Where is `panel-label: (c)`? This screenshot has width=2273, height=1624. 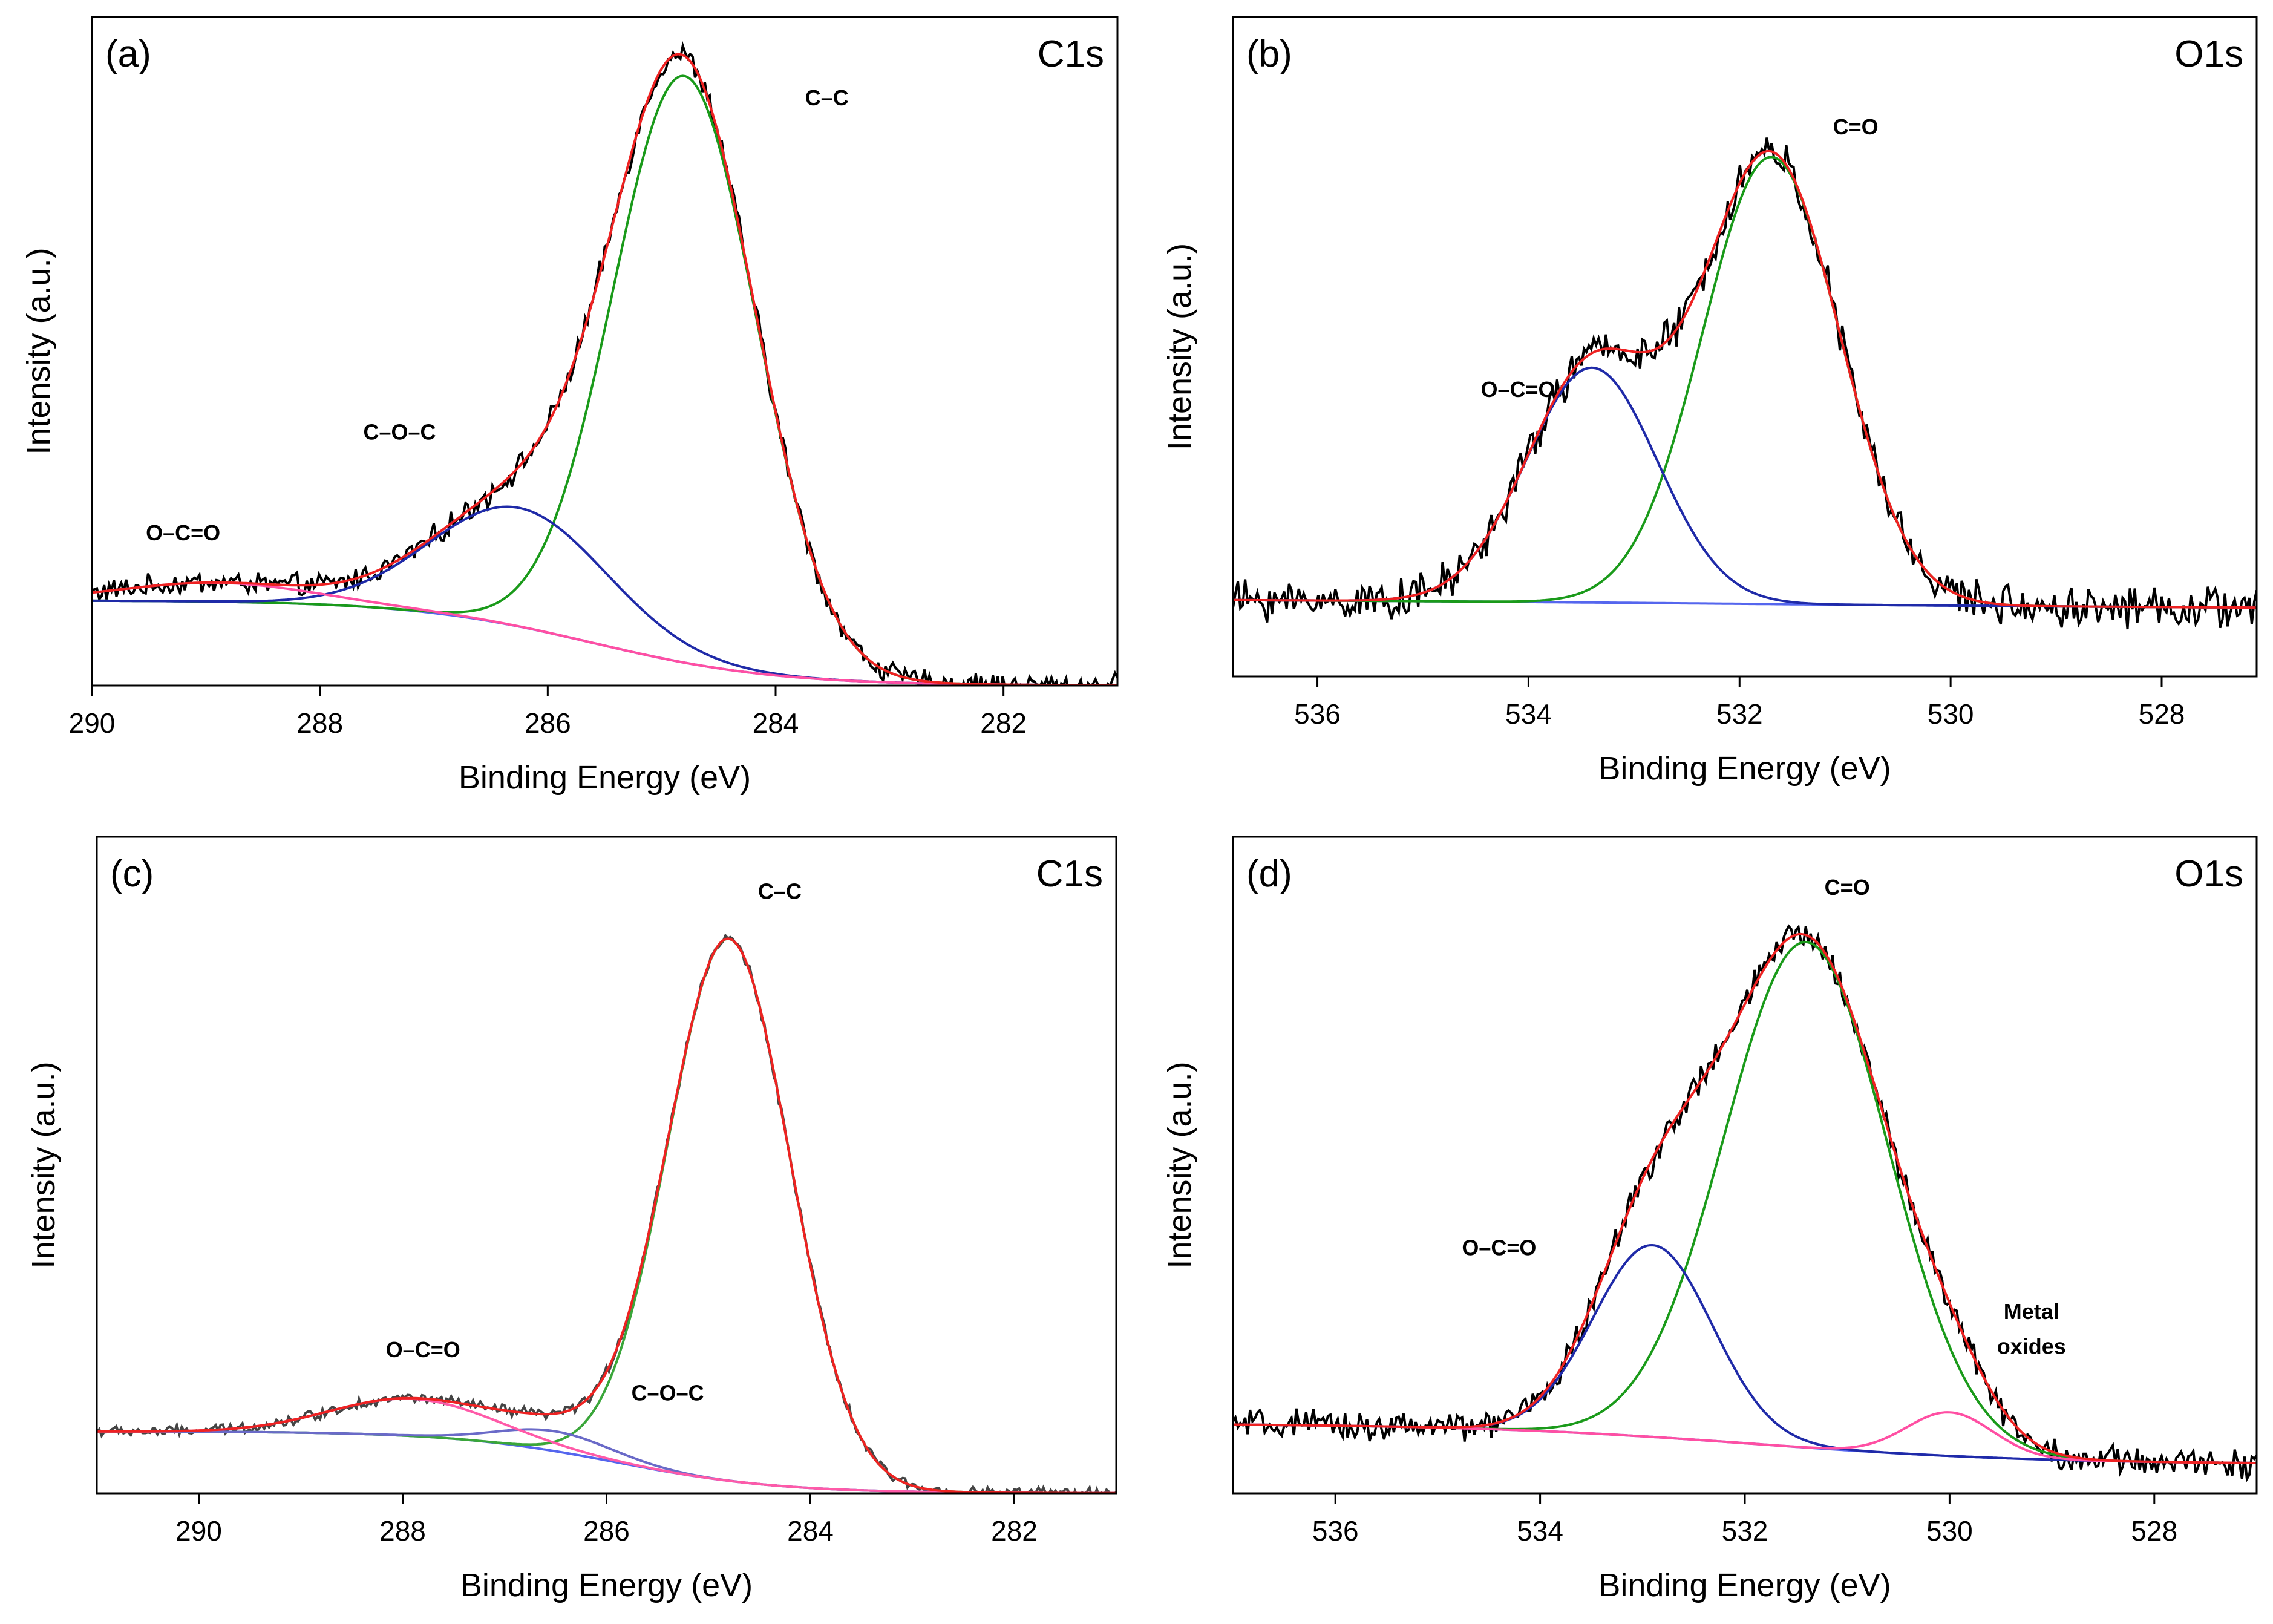
panel-label: (c) is located at coordinates (132, 874).